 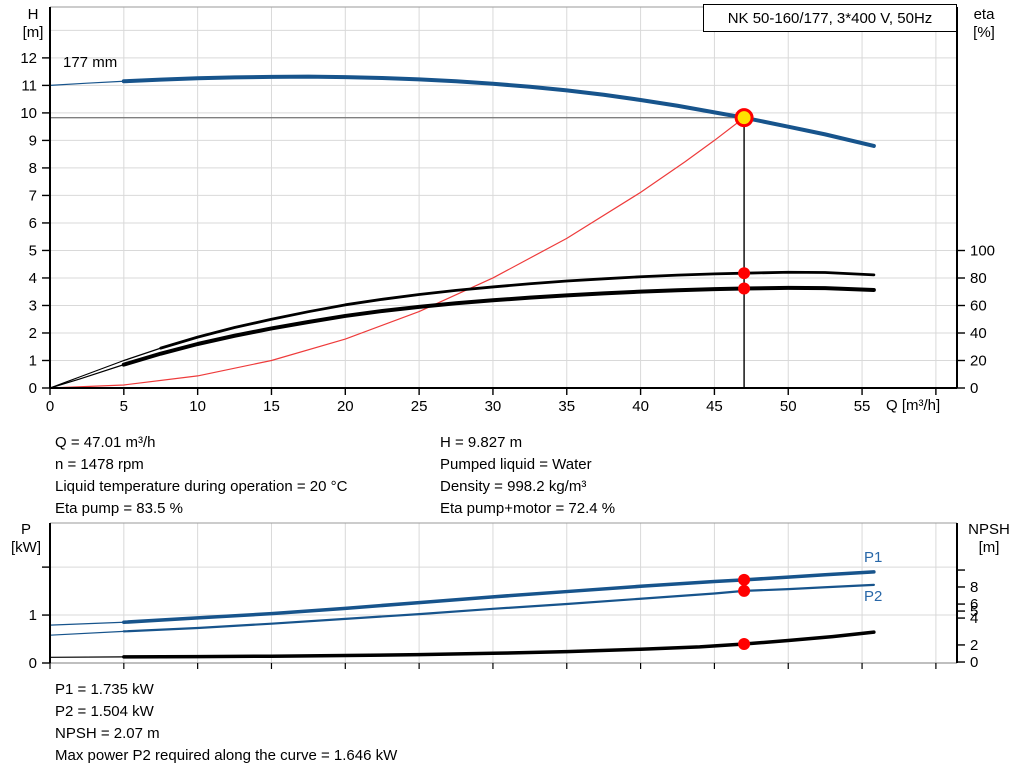 I want to click on info-eta-pump-motor: Eta pump+motor = 72.4 %, so click(x=528, y=508).